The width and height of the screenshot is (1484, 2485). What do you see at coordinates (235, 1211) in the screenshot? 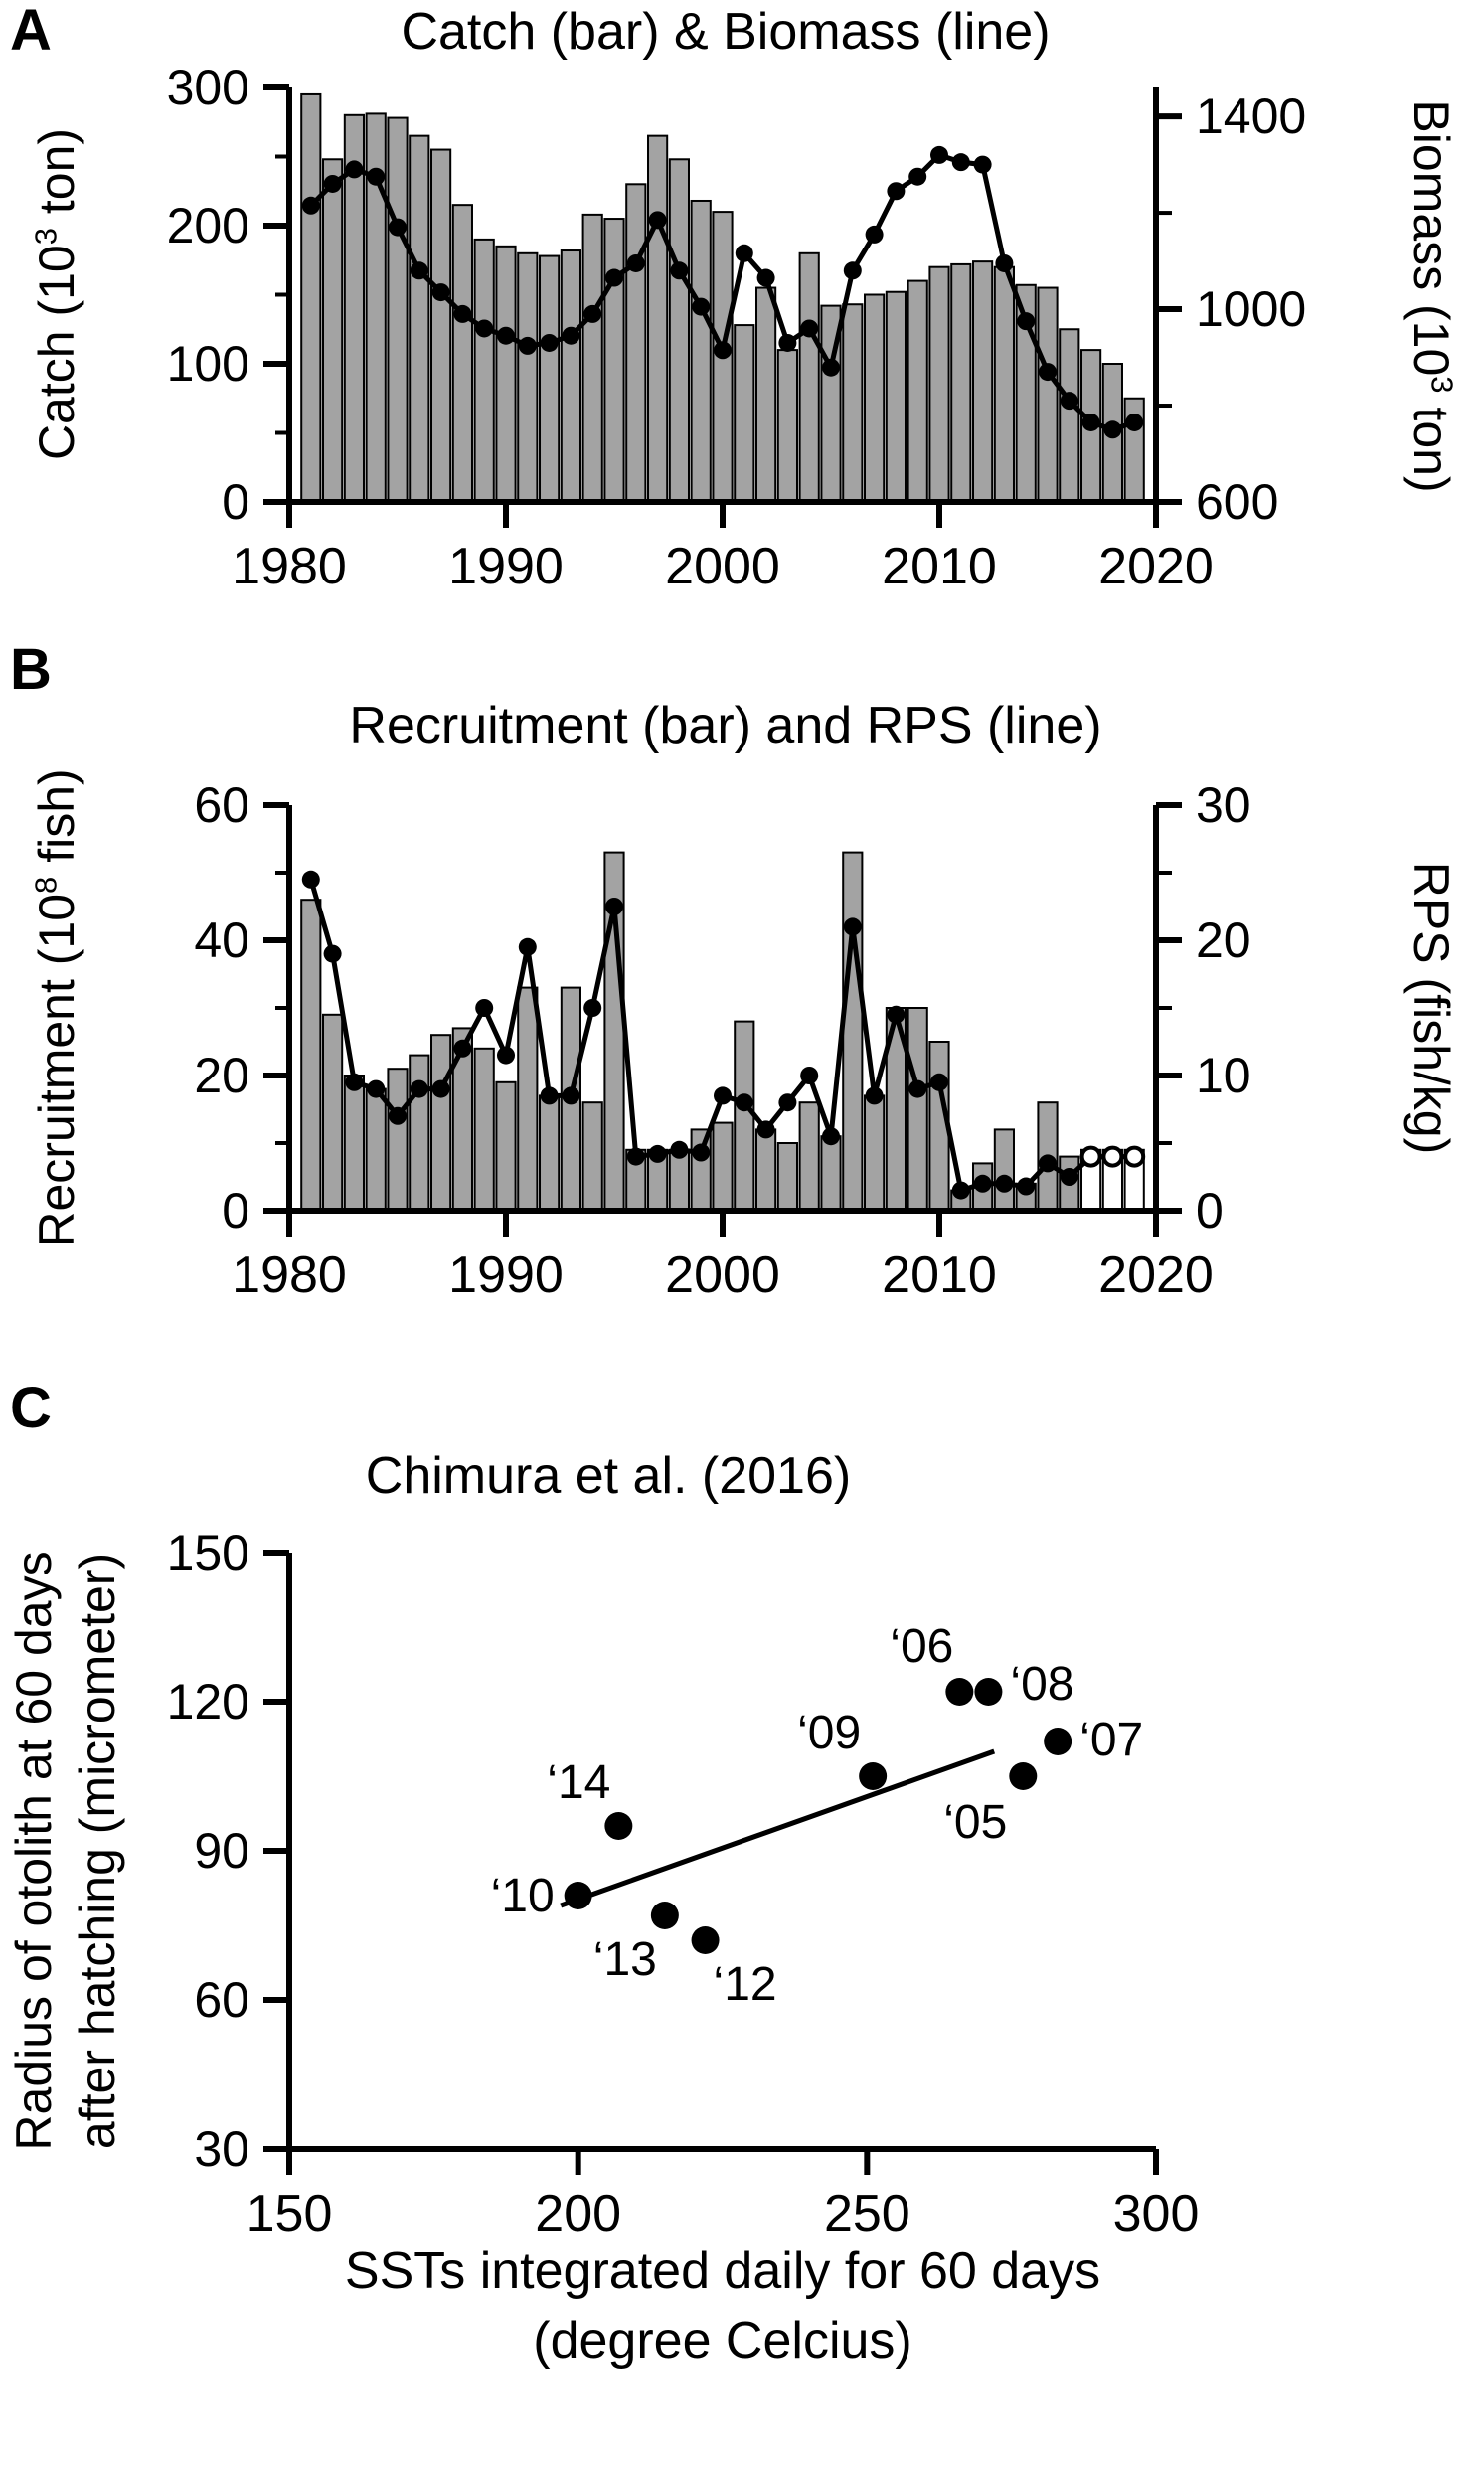
I see `svg-text: 0` at bounding box center [235, 1211].